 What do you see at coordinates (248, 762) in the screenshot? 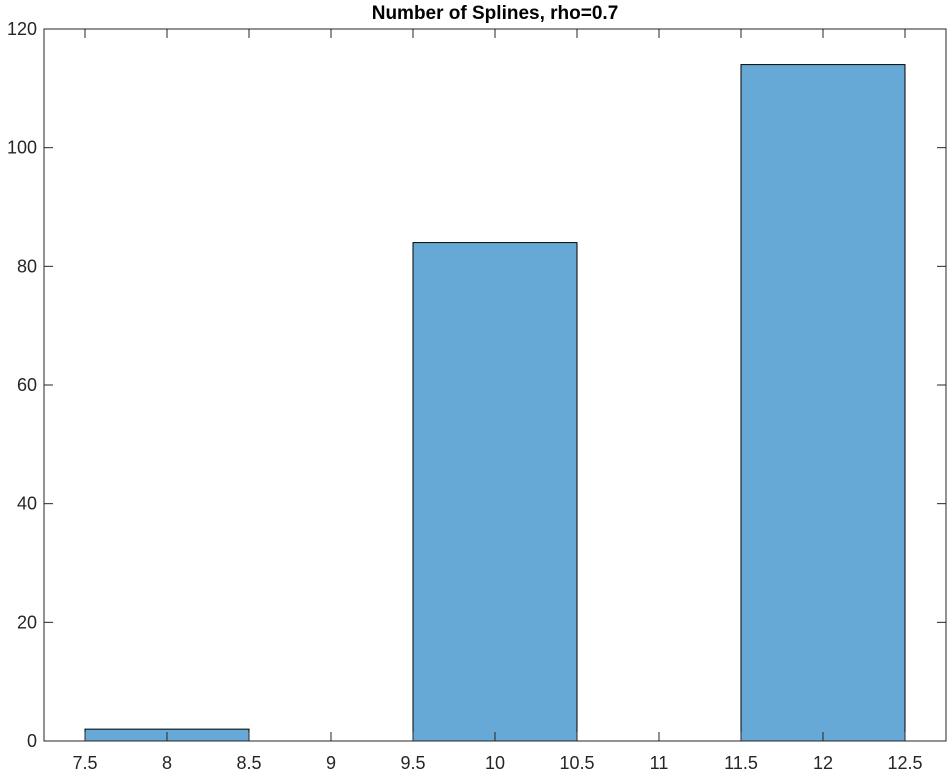
I see `x-tick-label: 8.5` at bounding box center [248, 762].